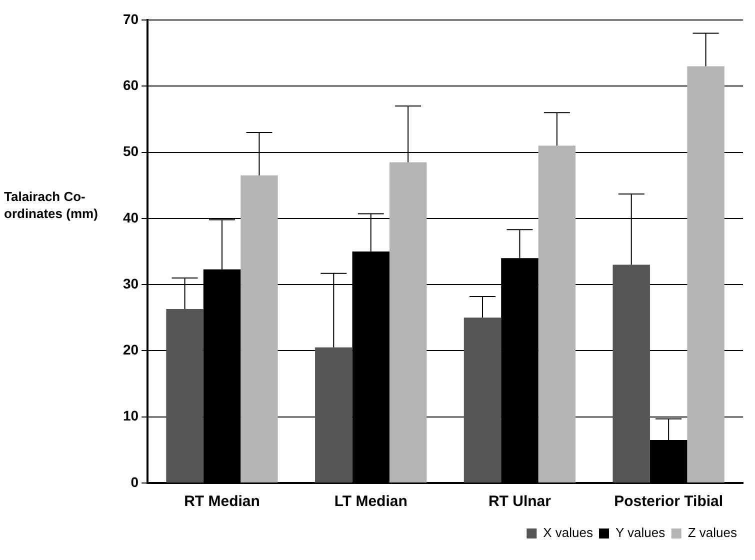 This screenshot has width=755, height=560. I want to click on y-tick-label: 40, so click(130, 217).